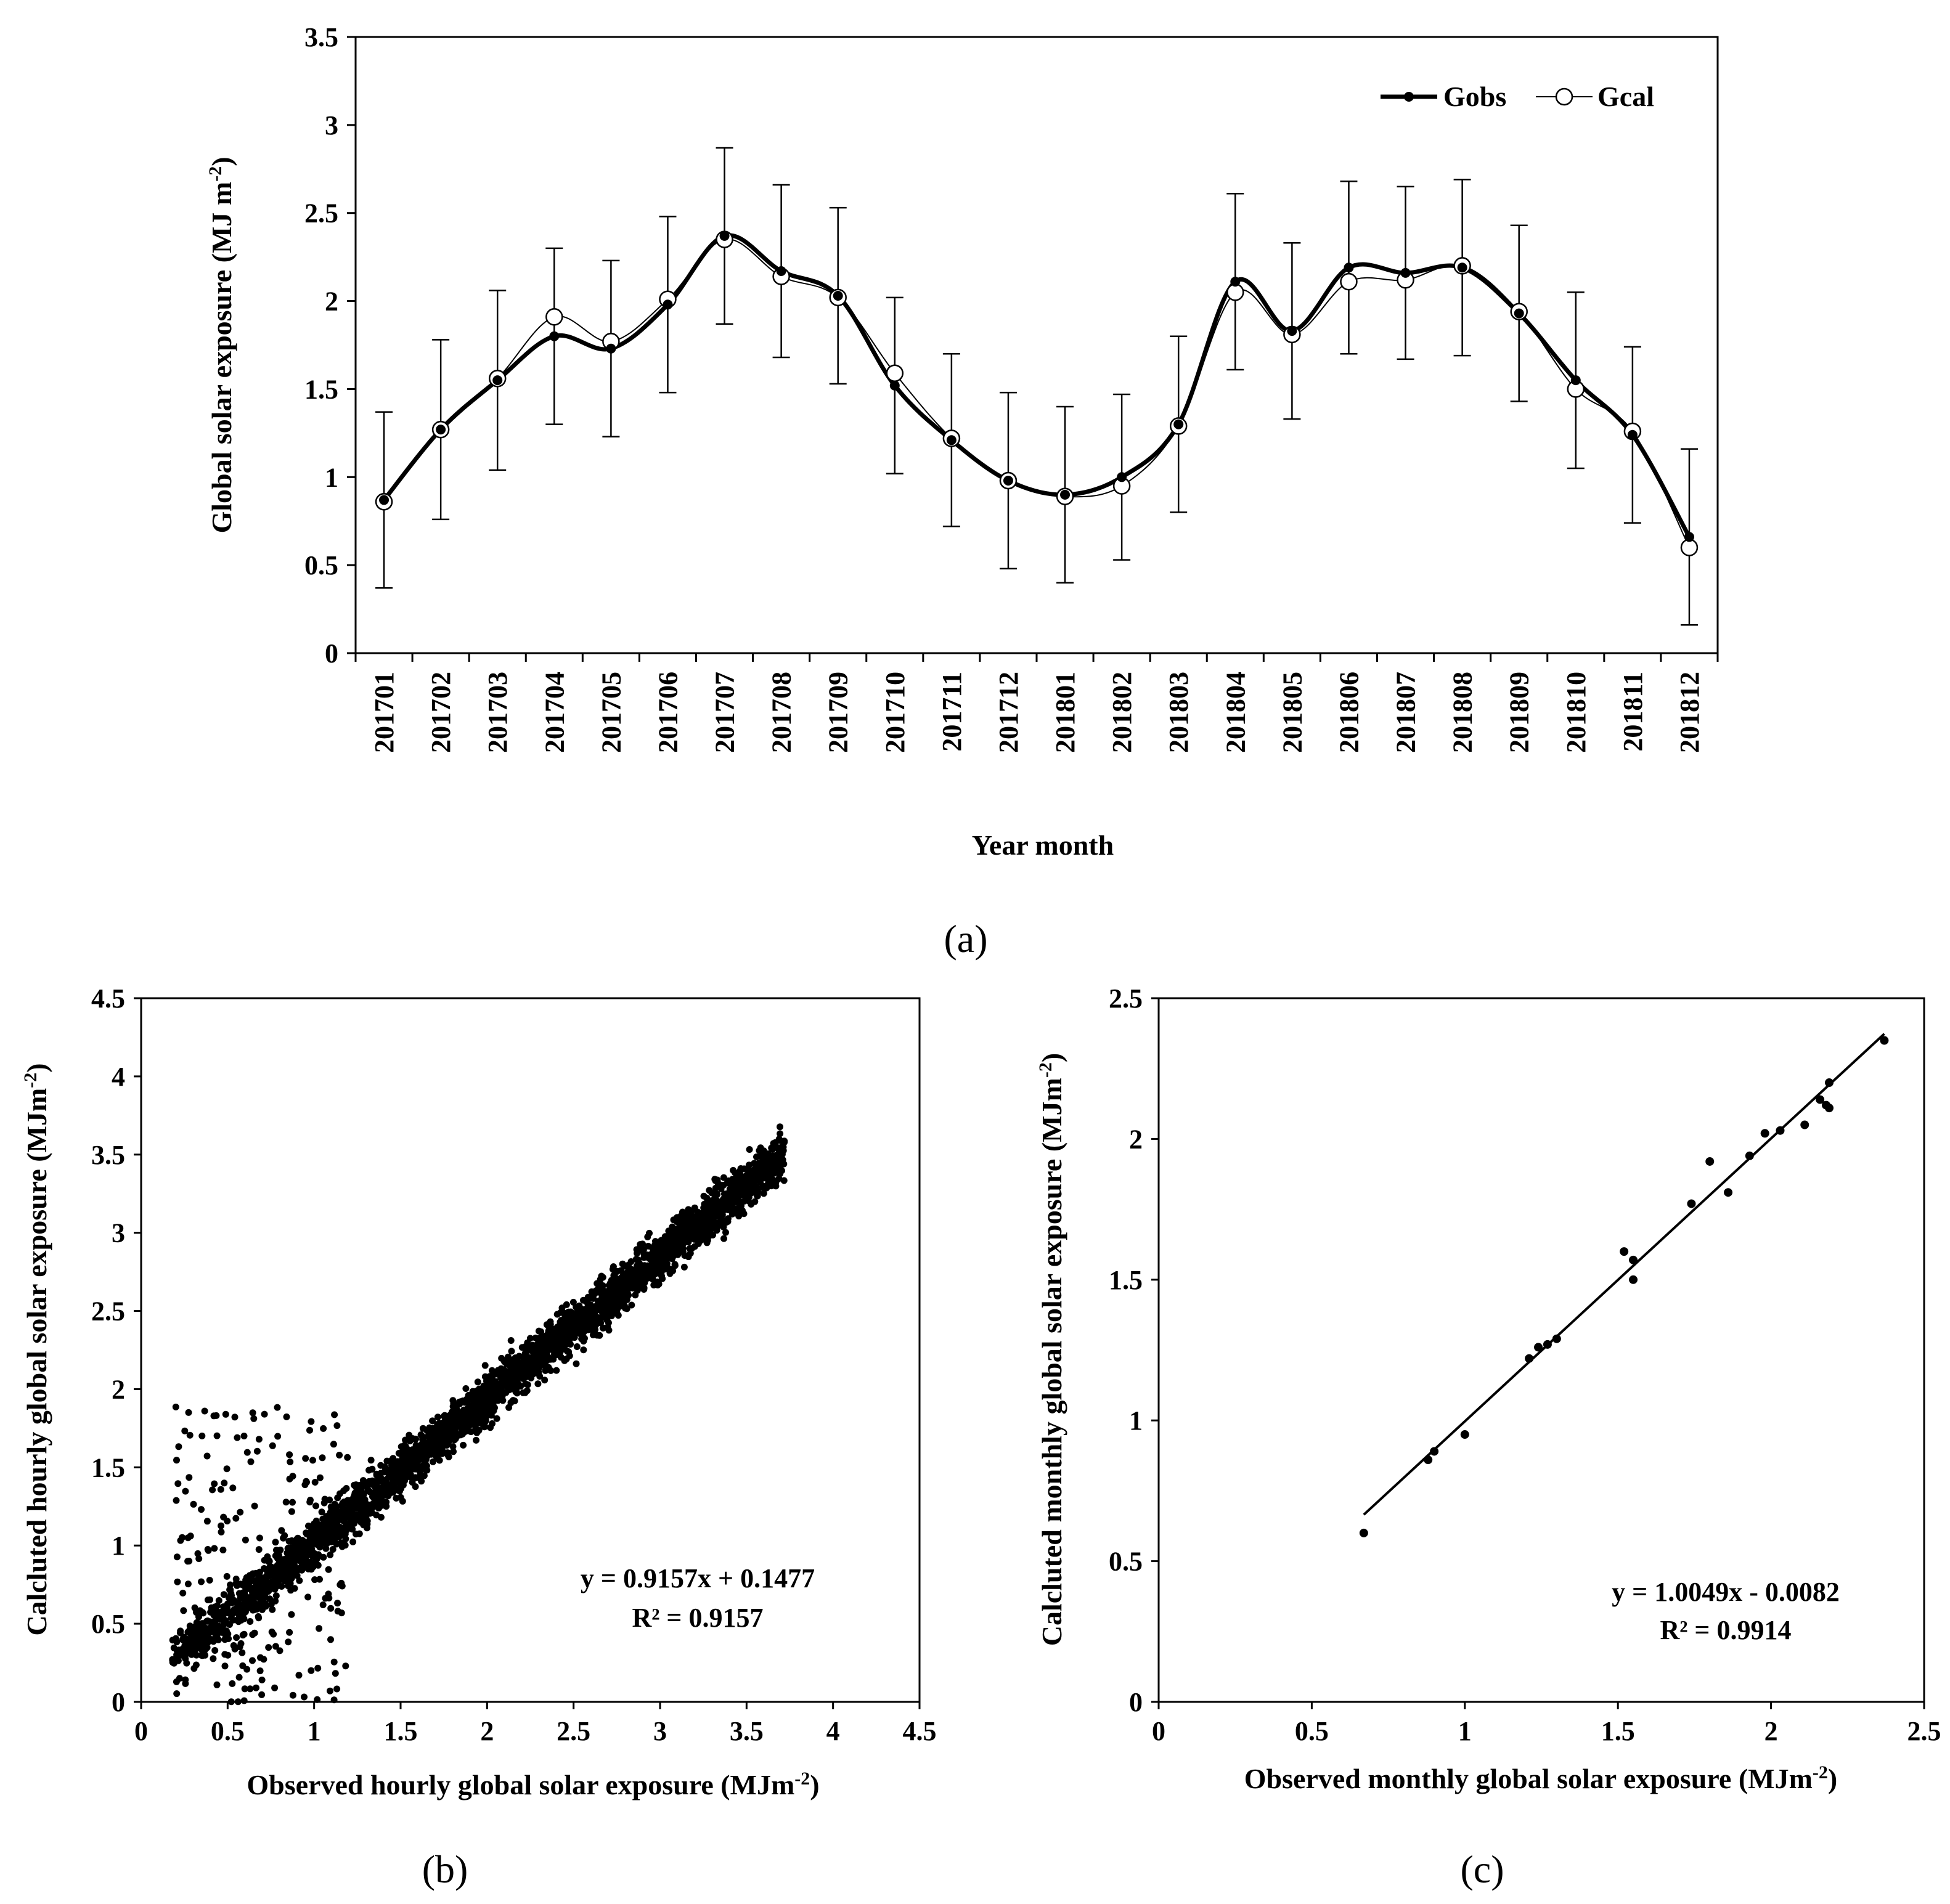  I want to click on x-tick-label: 201804, so click(1235, 712).